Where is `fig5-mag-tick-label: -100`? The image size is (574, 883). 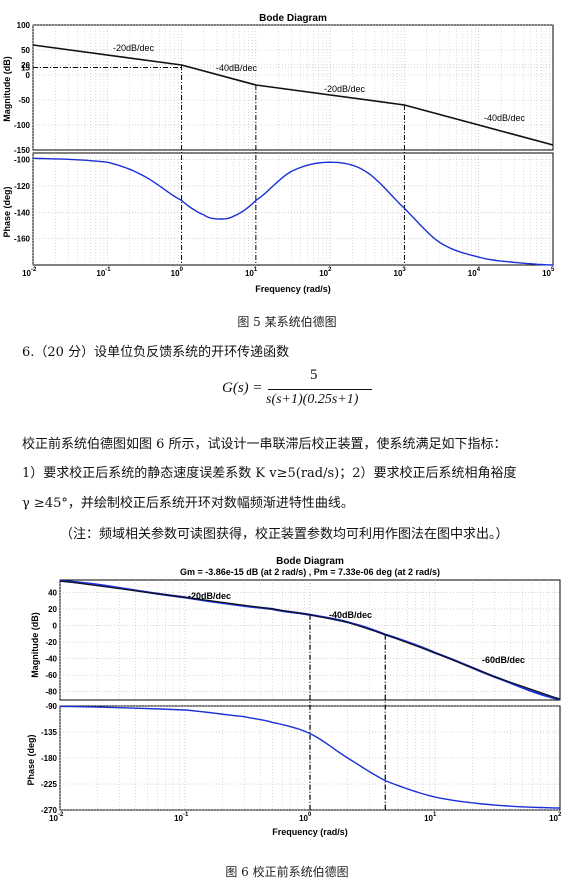 fig5-mag-tick-label: -100 is located at coordinates (22, 125).